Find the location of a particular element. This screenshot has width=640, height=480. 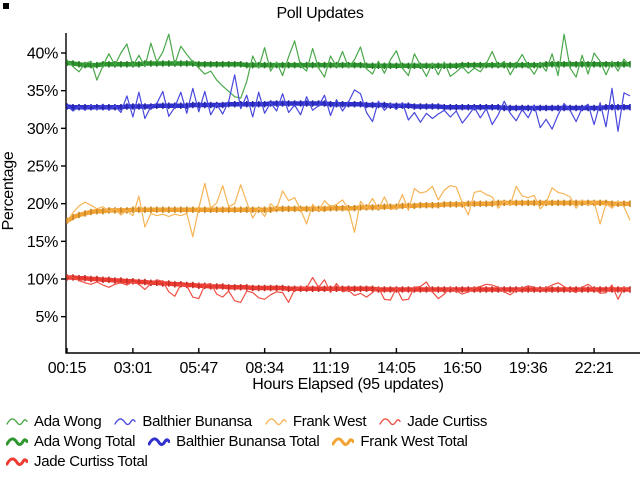

legend-item-frank-west-total: Frank West Total is located at coordinates (400, 441).